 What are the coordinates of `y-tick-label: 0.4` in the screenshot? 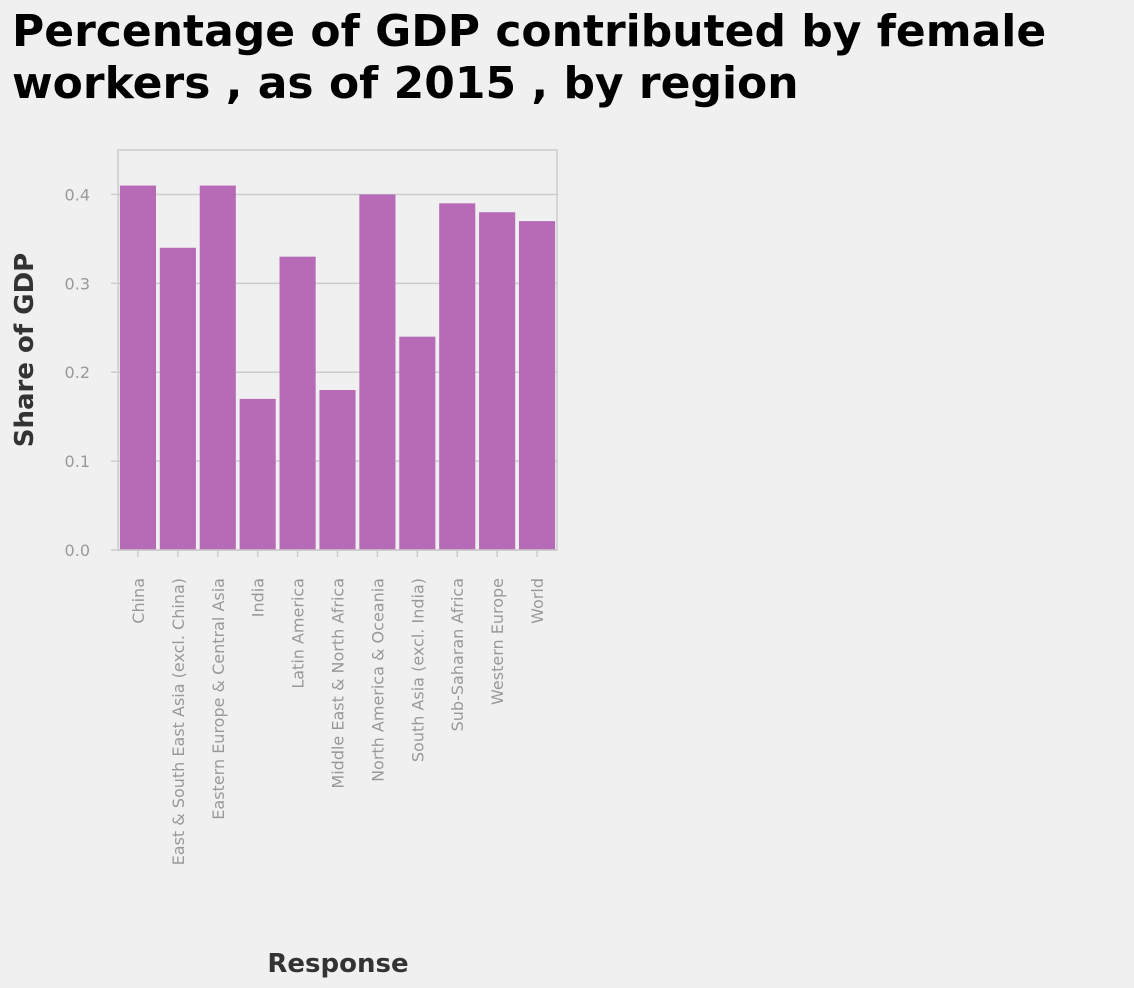 It's located at (77, 194).